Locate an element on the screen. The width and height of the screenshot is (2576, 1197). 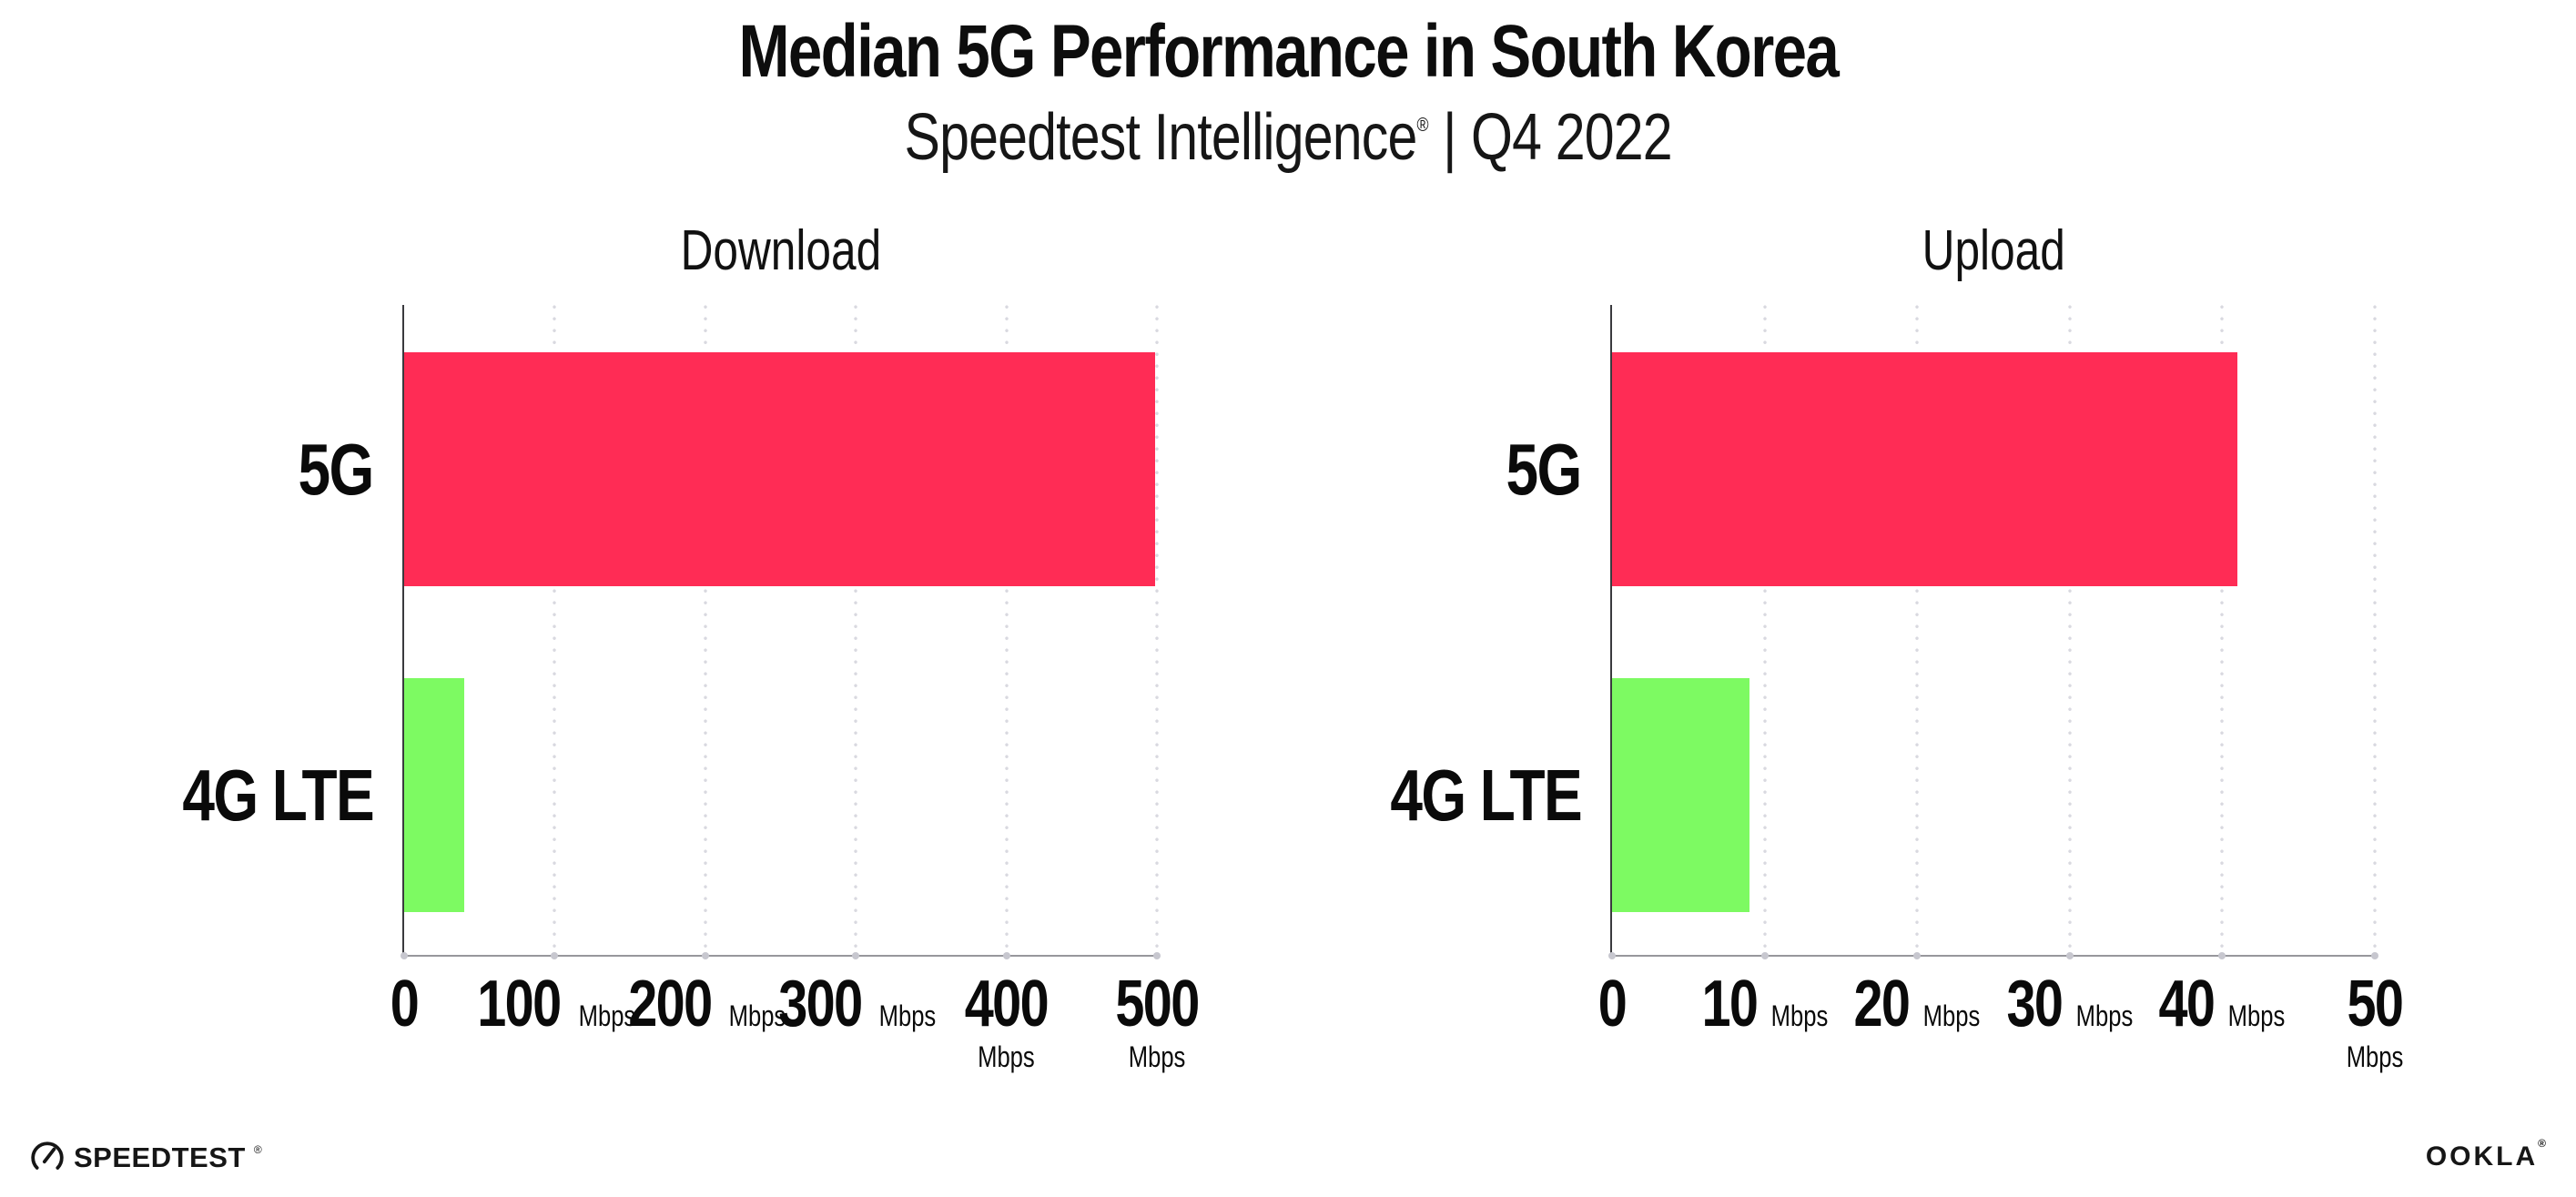
page-subtitle: Speedtest Intelligence® | Q4 2022 is located at coordinates (1288, 138).